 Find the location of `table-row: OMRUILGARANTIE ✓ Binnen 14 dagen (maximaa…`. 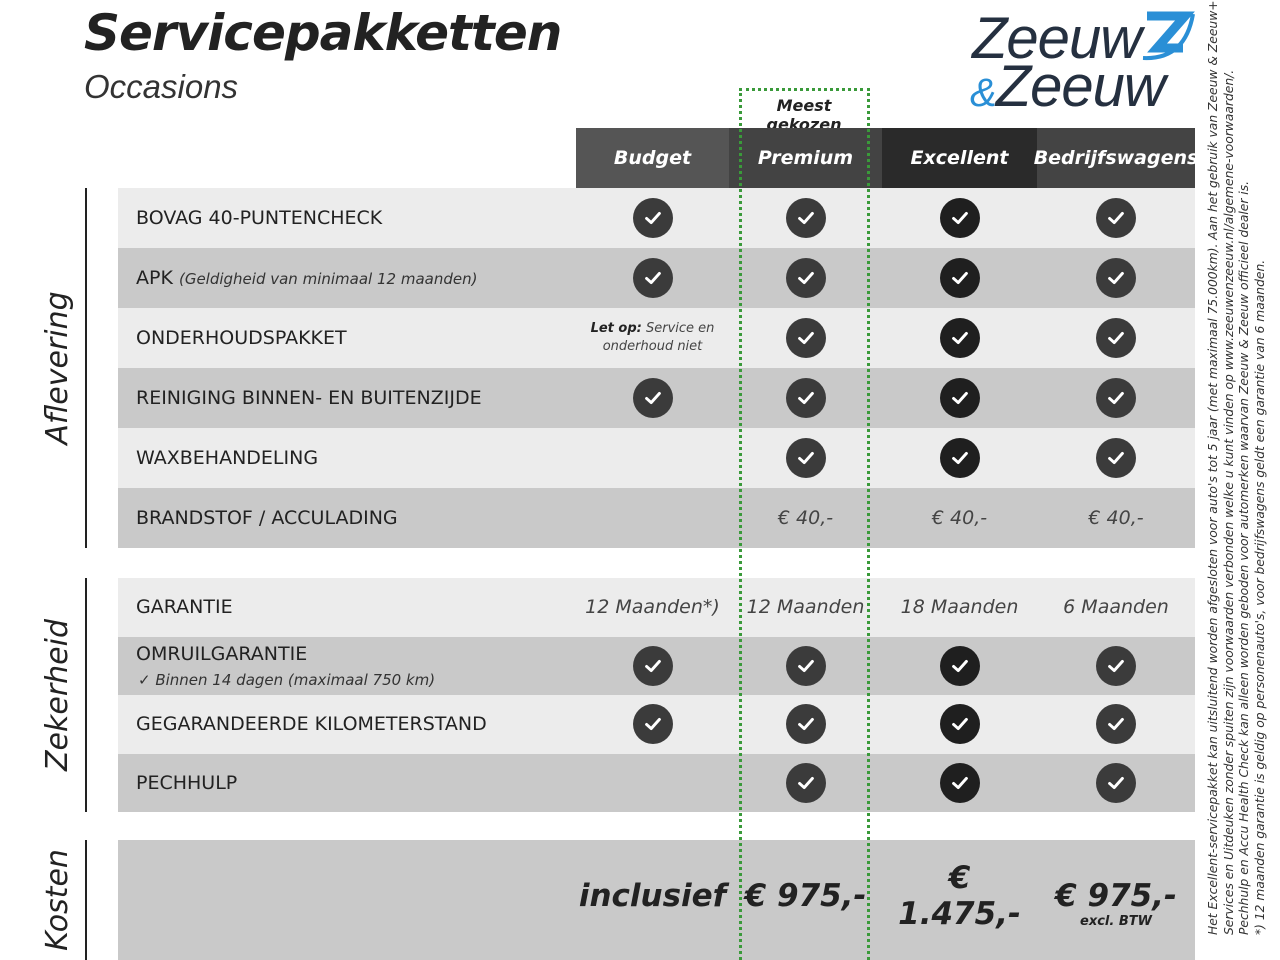

table-row: OMRUILGARANTIE ✓ Binnen 14 dagen (maximaa… is located at coordinates (656, 666).